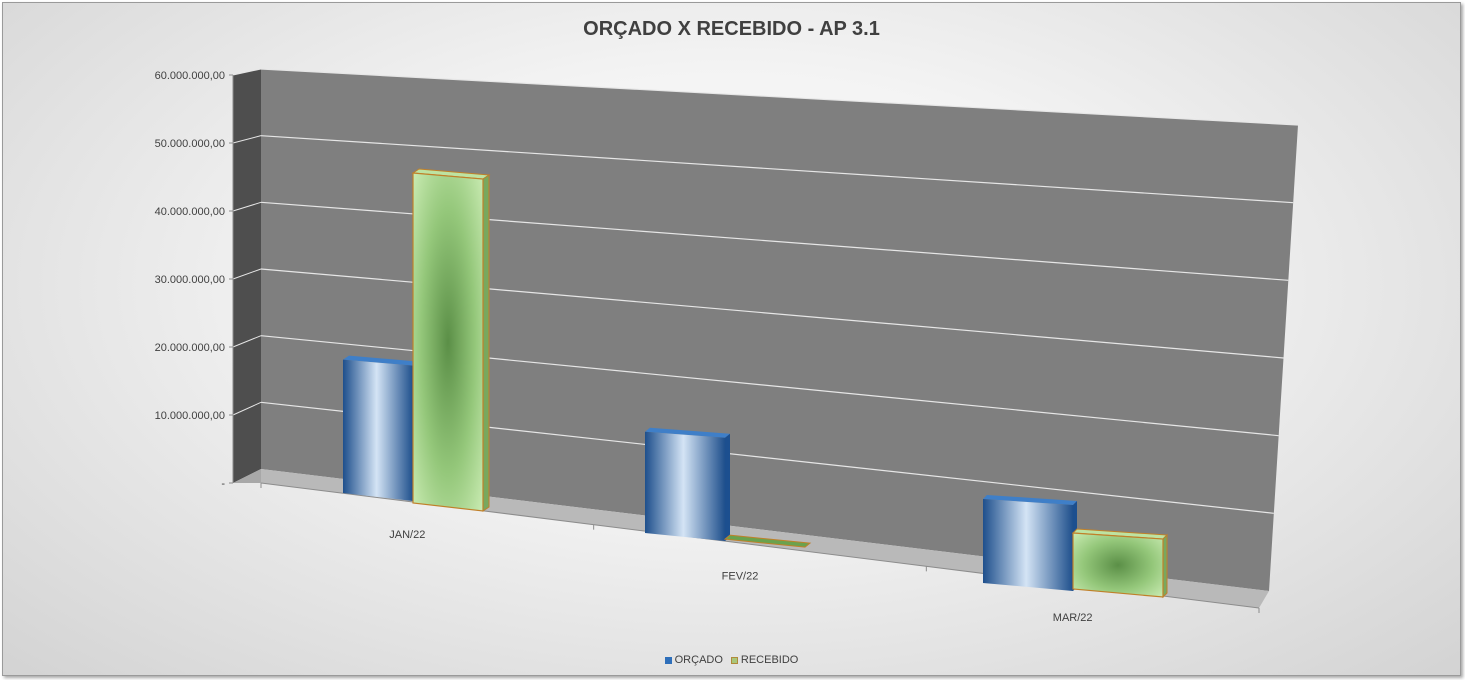 The height and width of the screenshot is (680, 1465). Describe the element at coordinates (190, 212) in the screenshot. I see `y-tick-label: 40.000.000,00` at that location.